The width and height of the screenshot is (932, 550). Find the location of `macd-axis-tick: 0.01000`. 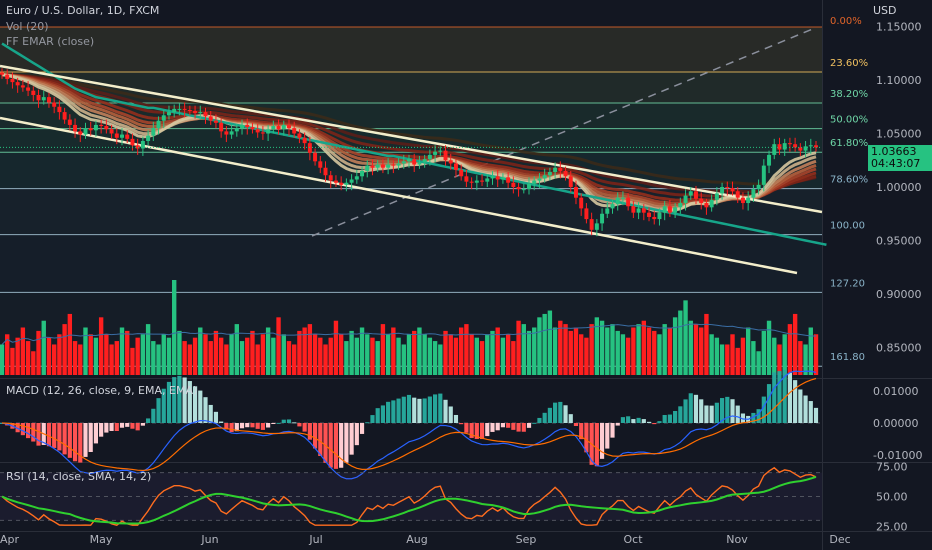

macd-axis-tick: 0.01000 is located at coordinates (896, 391).